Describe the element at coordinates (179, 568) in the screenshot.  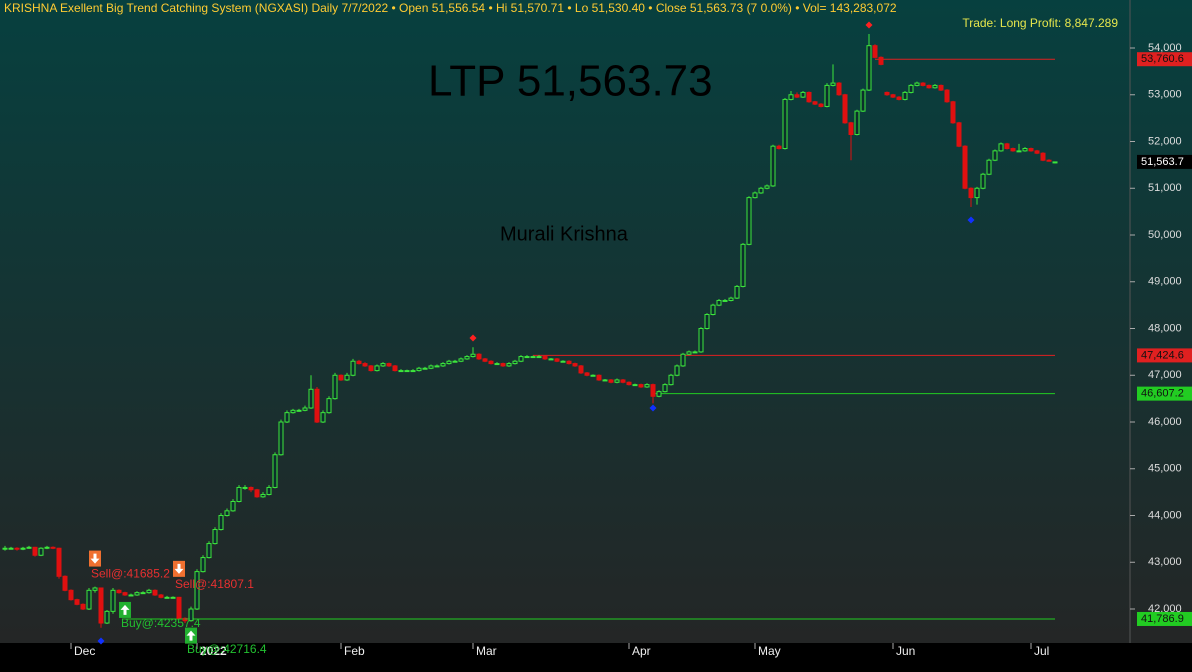
I see `sell-arrow` at that location.